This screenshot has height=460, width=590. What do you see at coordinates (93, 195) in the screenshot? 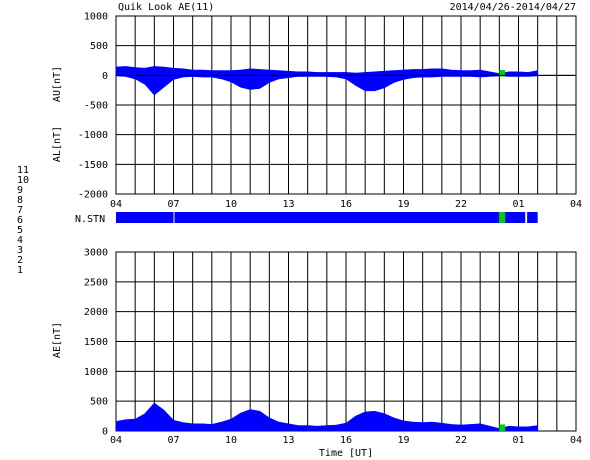
I see `y-tick-label: -2000` at bounding box center [93, 195].